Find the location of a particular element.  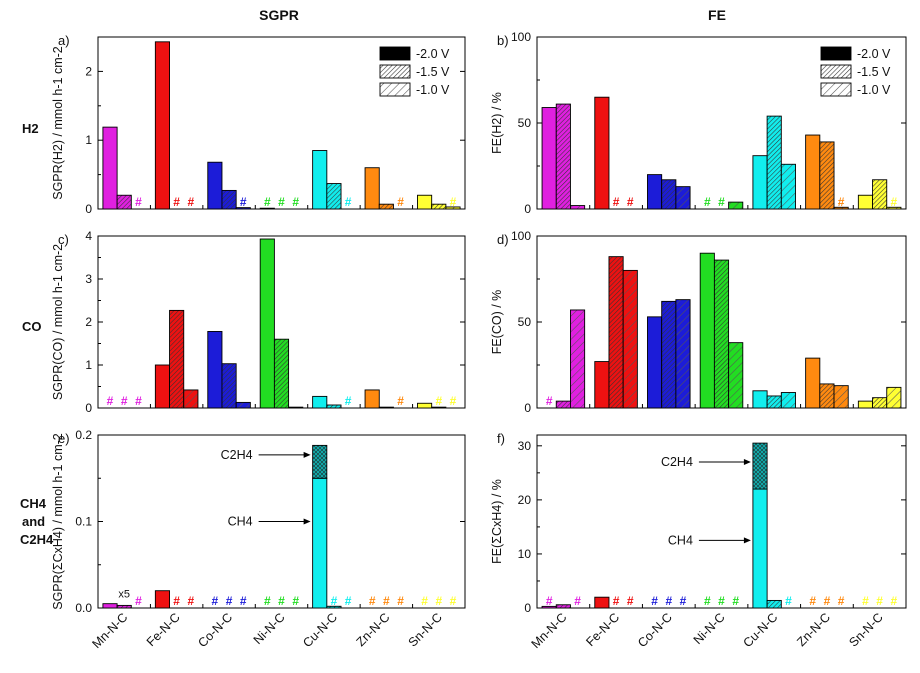

panel-label: a) is located at coordinates (64, 40).